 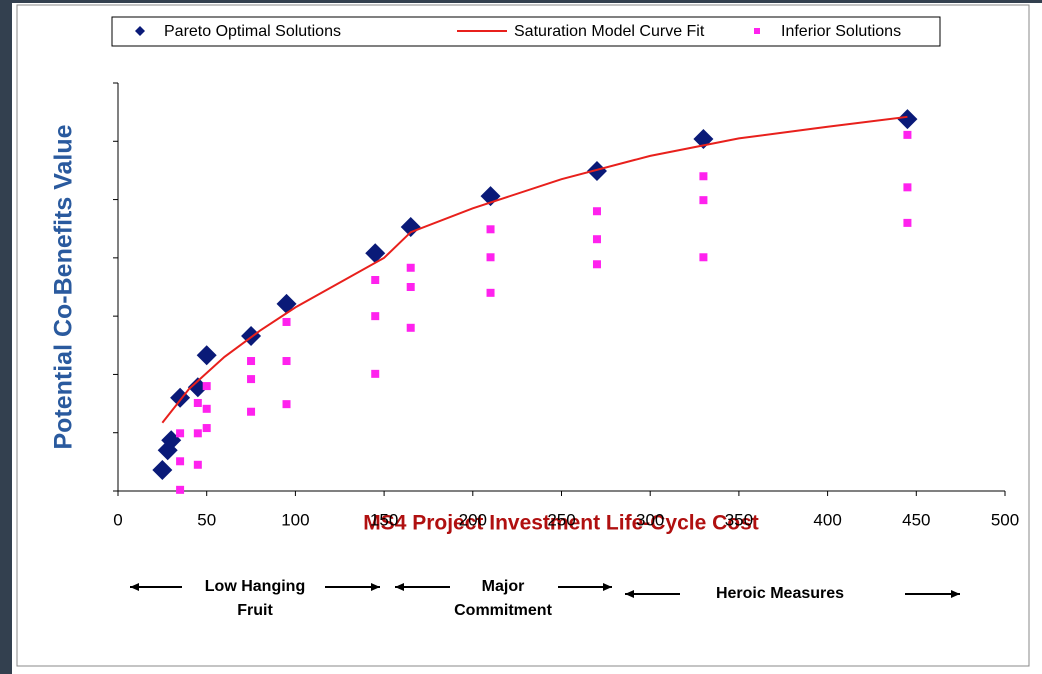 What do you see at coordinates (503, 586) in the screenshot?
I see `annotation: Major` at bounding box center [503, 586].